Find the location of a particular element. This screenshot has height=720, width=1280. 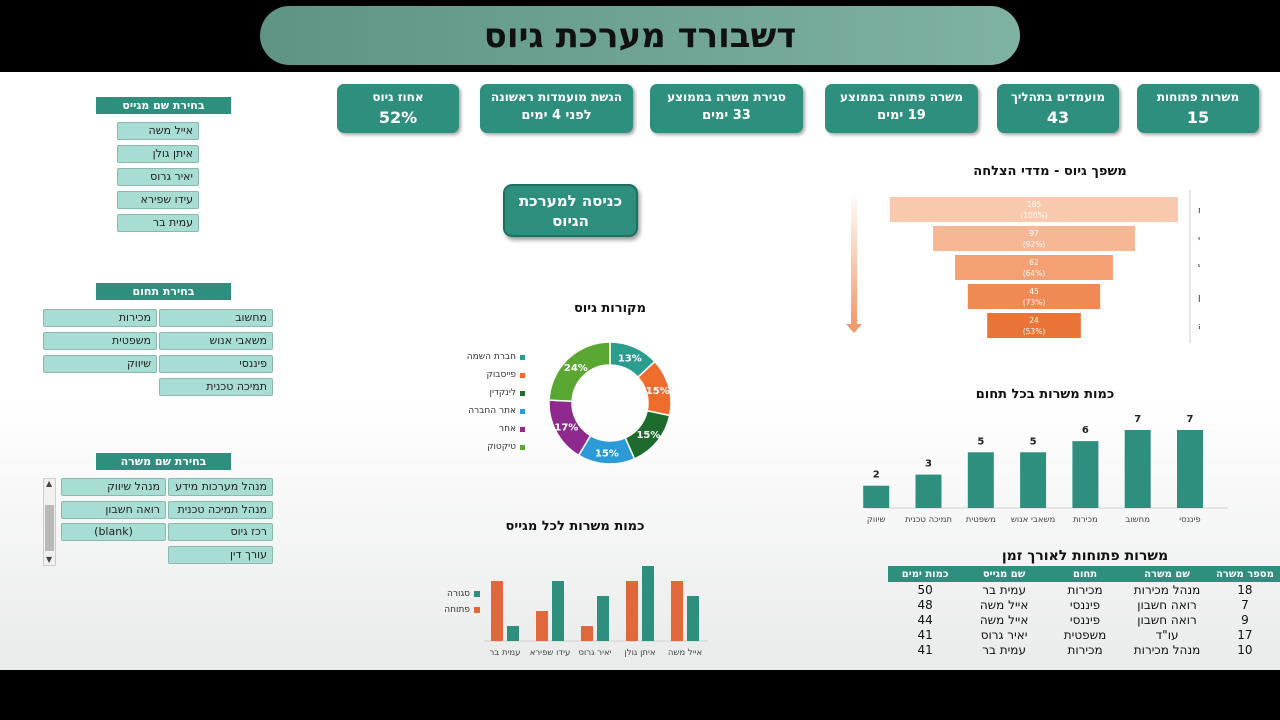

kpi-value: 19 ימים is located at coordinates (901, 115).